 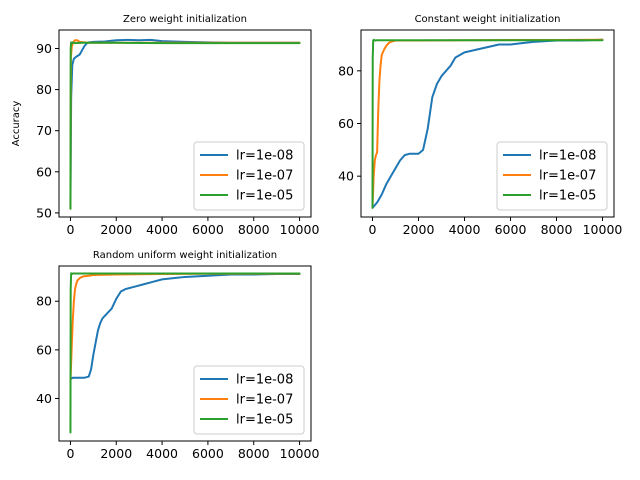 What do you see at coordinates (185, 255) in the screenshot?
I see `chart-title: Random uniform weight initialization` at bounding box center [185, 255].